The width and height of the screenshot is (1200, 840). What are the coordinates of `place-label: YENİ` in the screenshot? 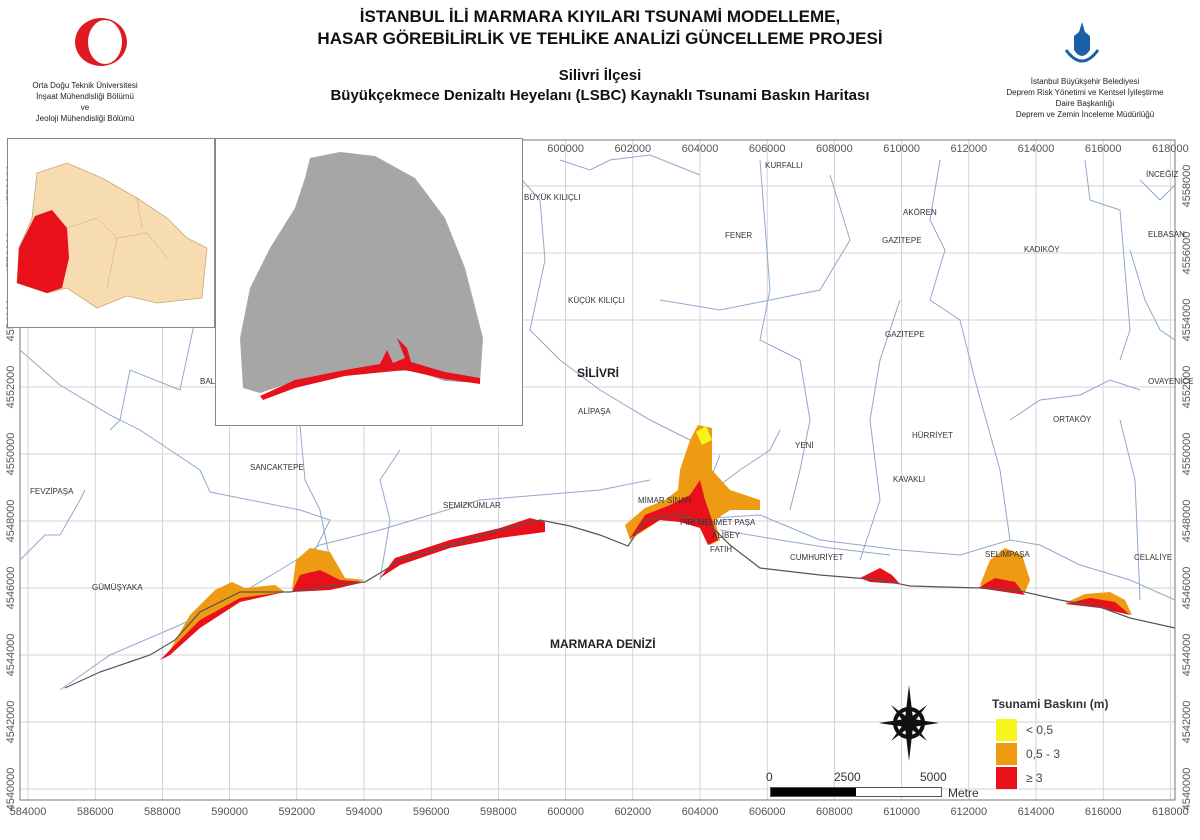 It's located at (804, 445).